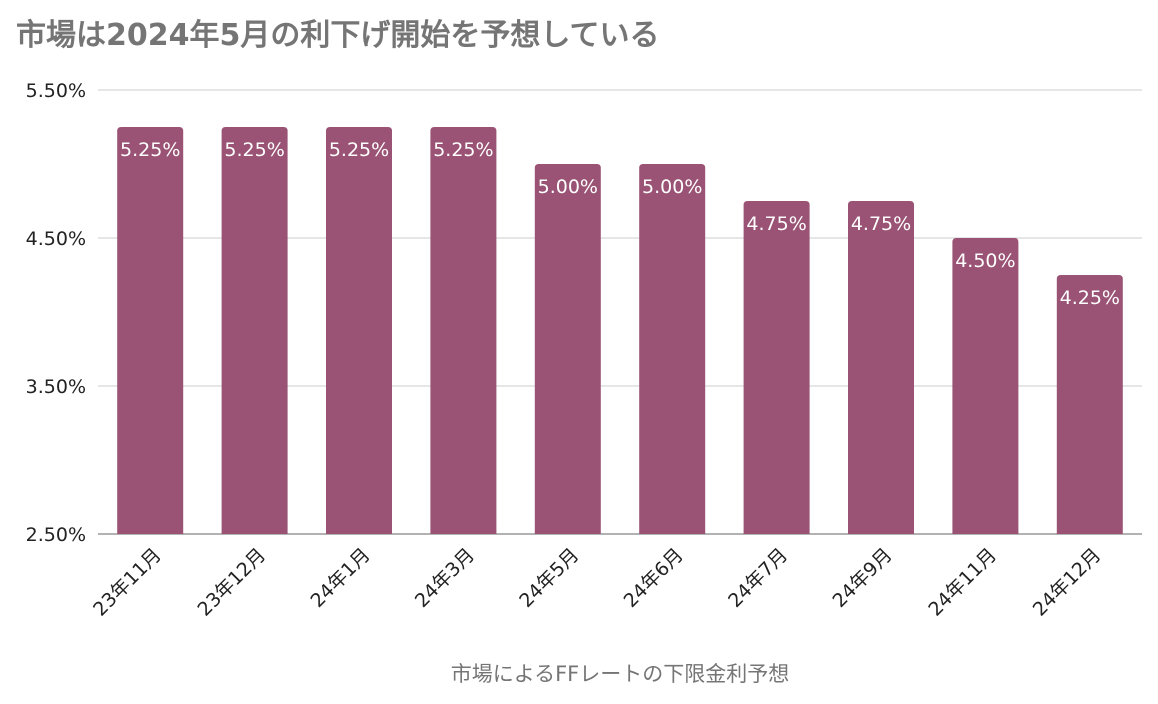 This screenshot has width=1158, height=704. Describe the element at coordinates (127, 582) in the screenshot. I see `x-tick-label: 23年11月` at that location.